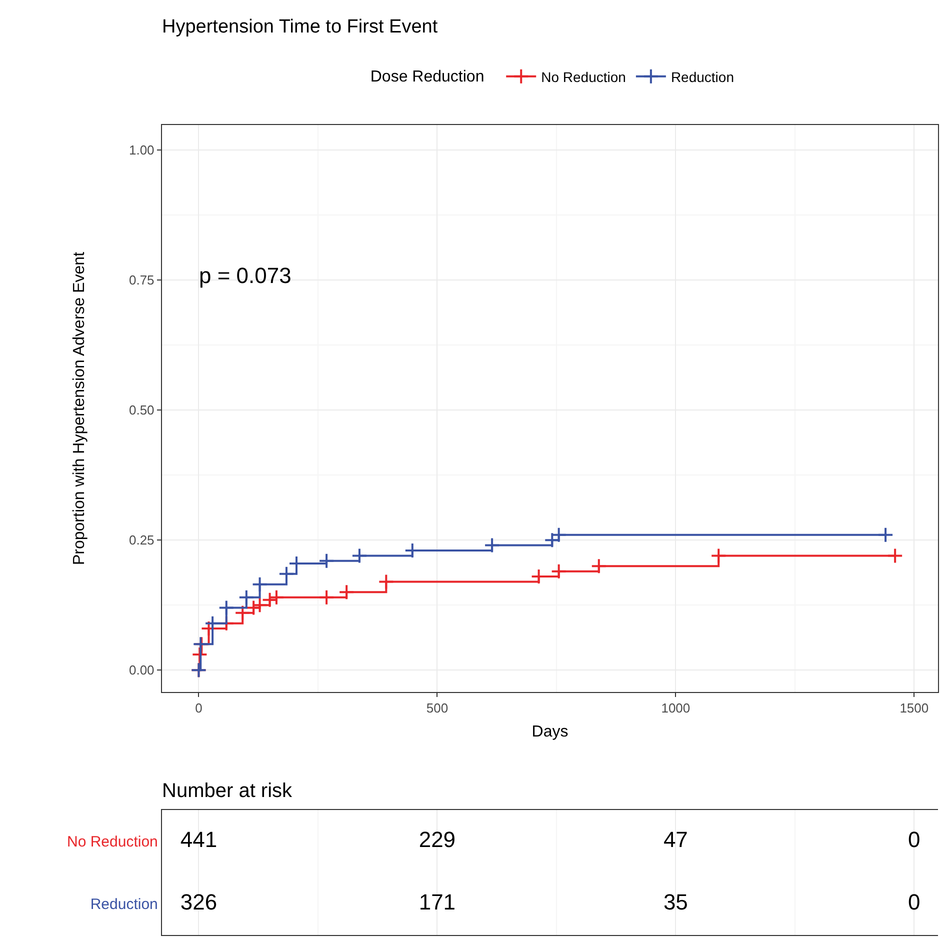 This screenshot has height=938, width=940. I want to click on y-tick-label: No Reduction, so click(112, 842).